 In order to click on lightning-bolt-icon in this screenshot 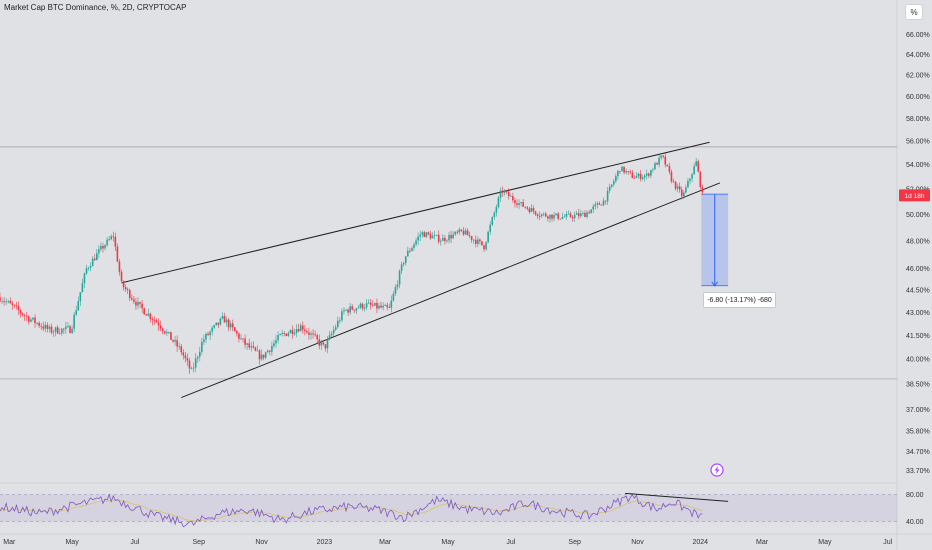, I will do `click(717, 470)`.